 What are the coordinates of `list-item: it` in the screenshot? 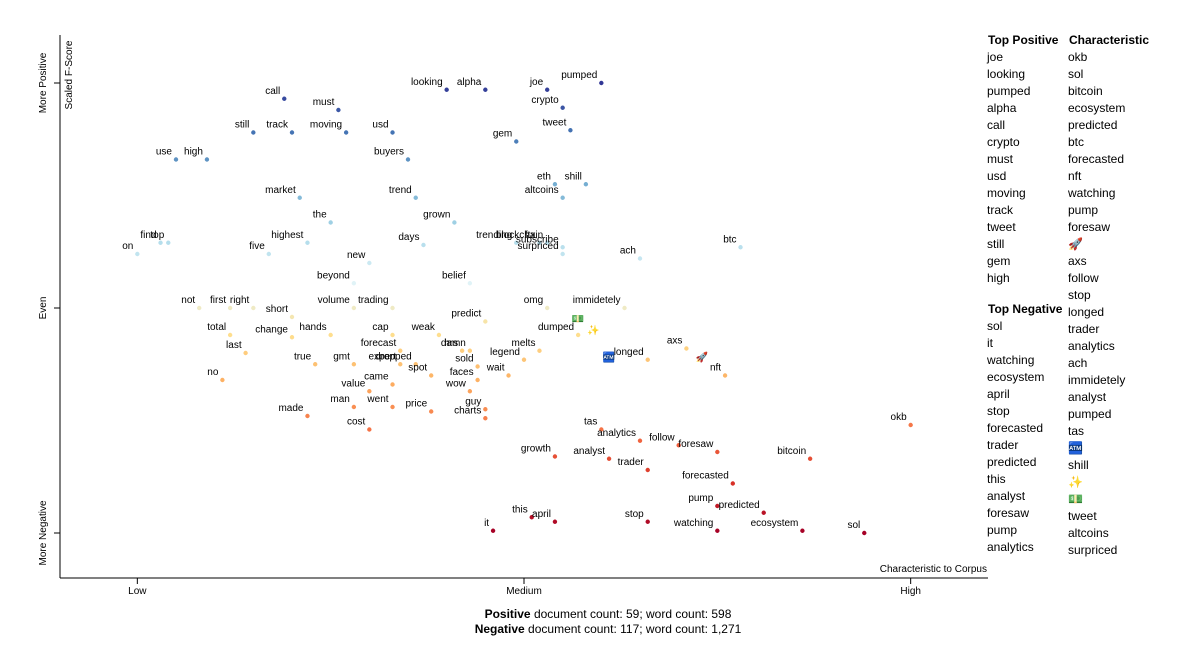 It's located at (990, 343).